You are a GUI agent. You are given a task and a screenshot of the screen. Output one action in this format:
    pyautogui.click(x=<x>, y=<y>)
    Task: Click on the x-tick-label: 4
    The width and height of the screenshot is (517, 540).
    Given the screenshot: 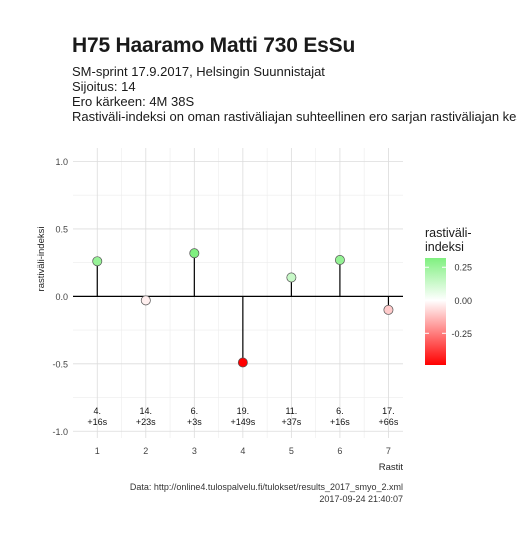 What is the action you would take?
    pyautogui.click(x=242, y=451)
    